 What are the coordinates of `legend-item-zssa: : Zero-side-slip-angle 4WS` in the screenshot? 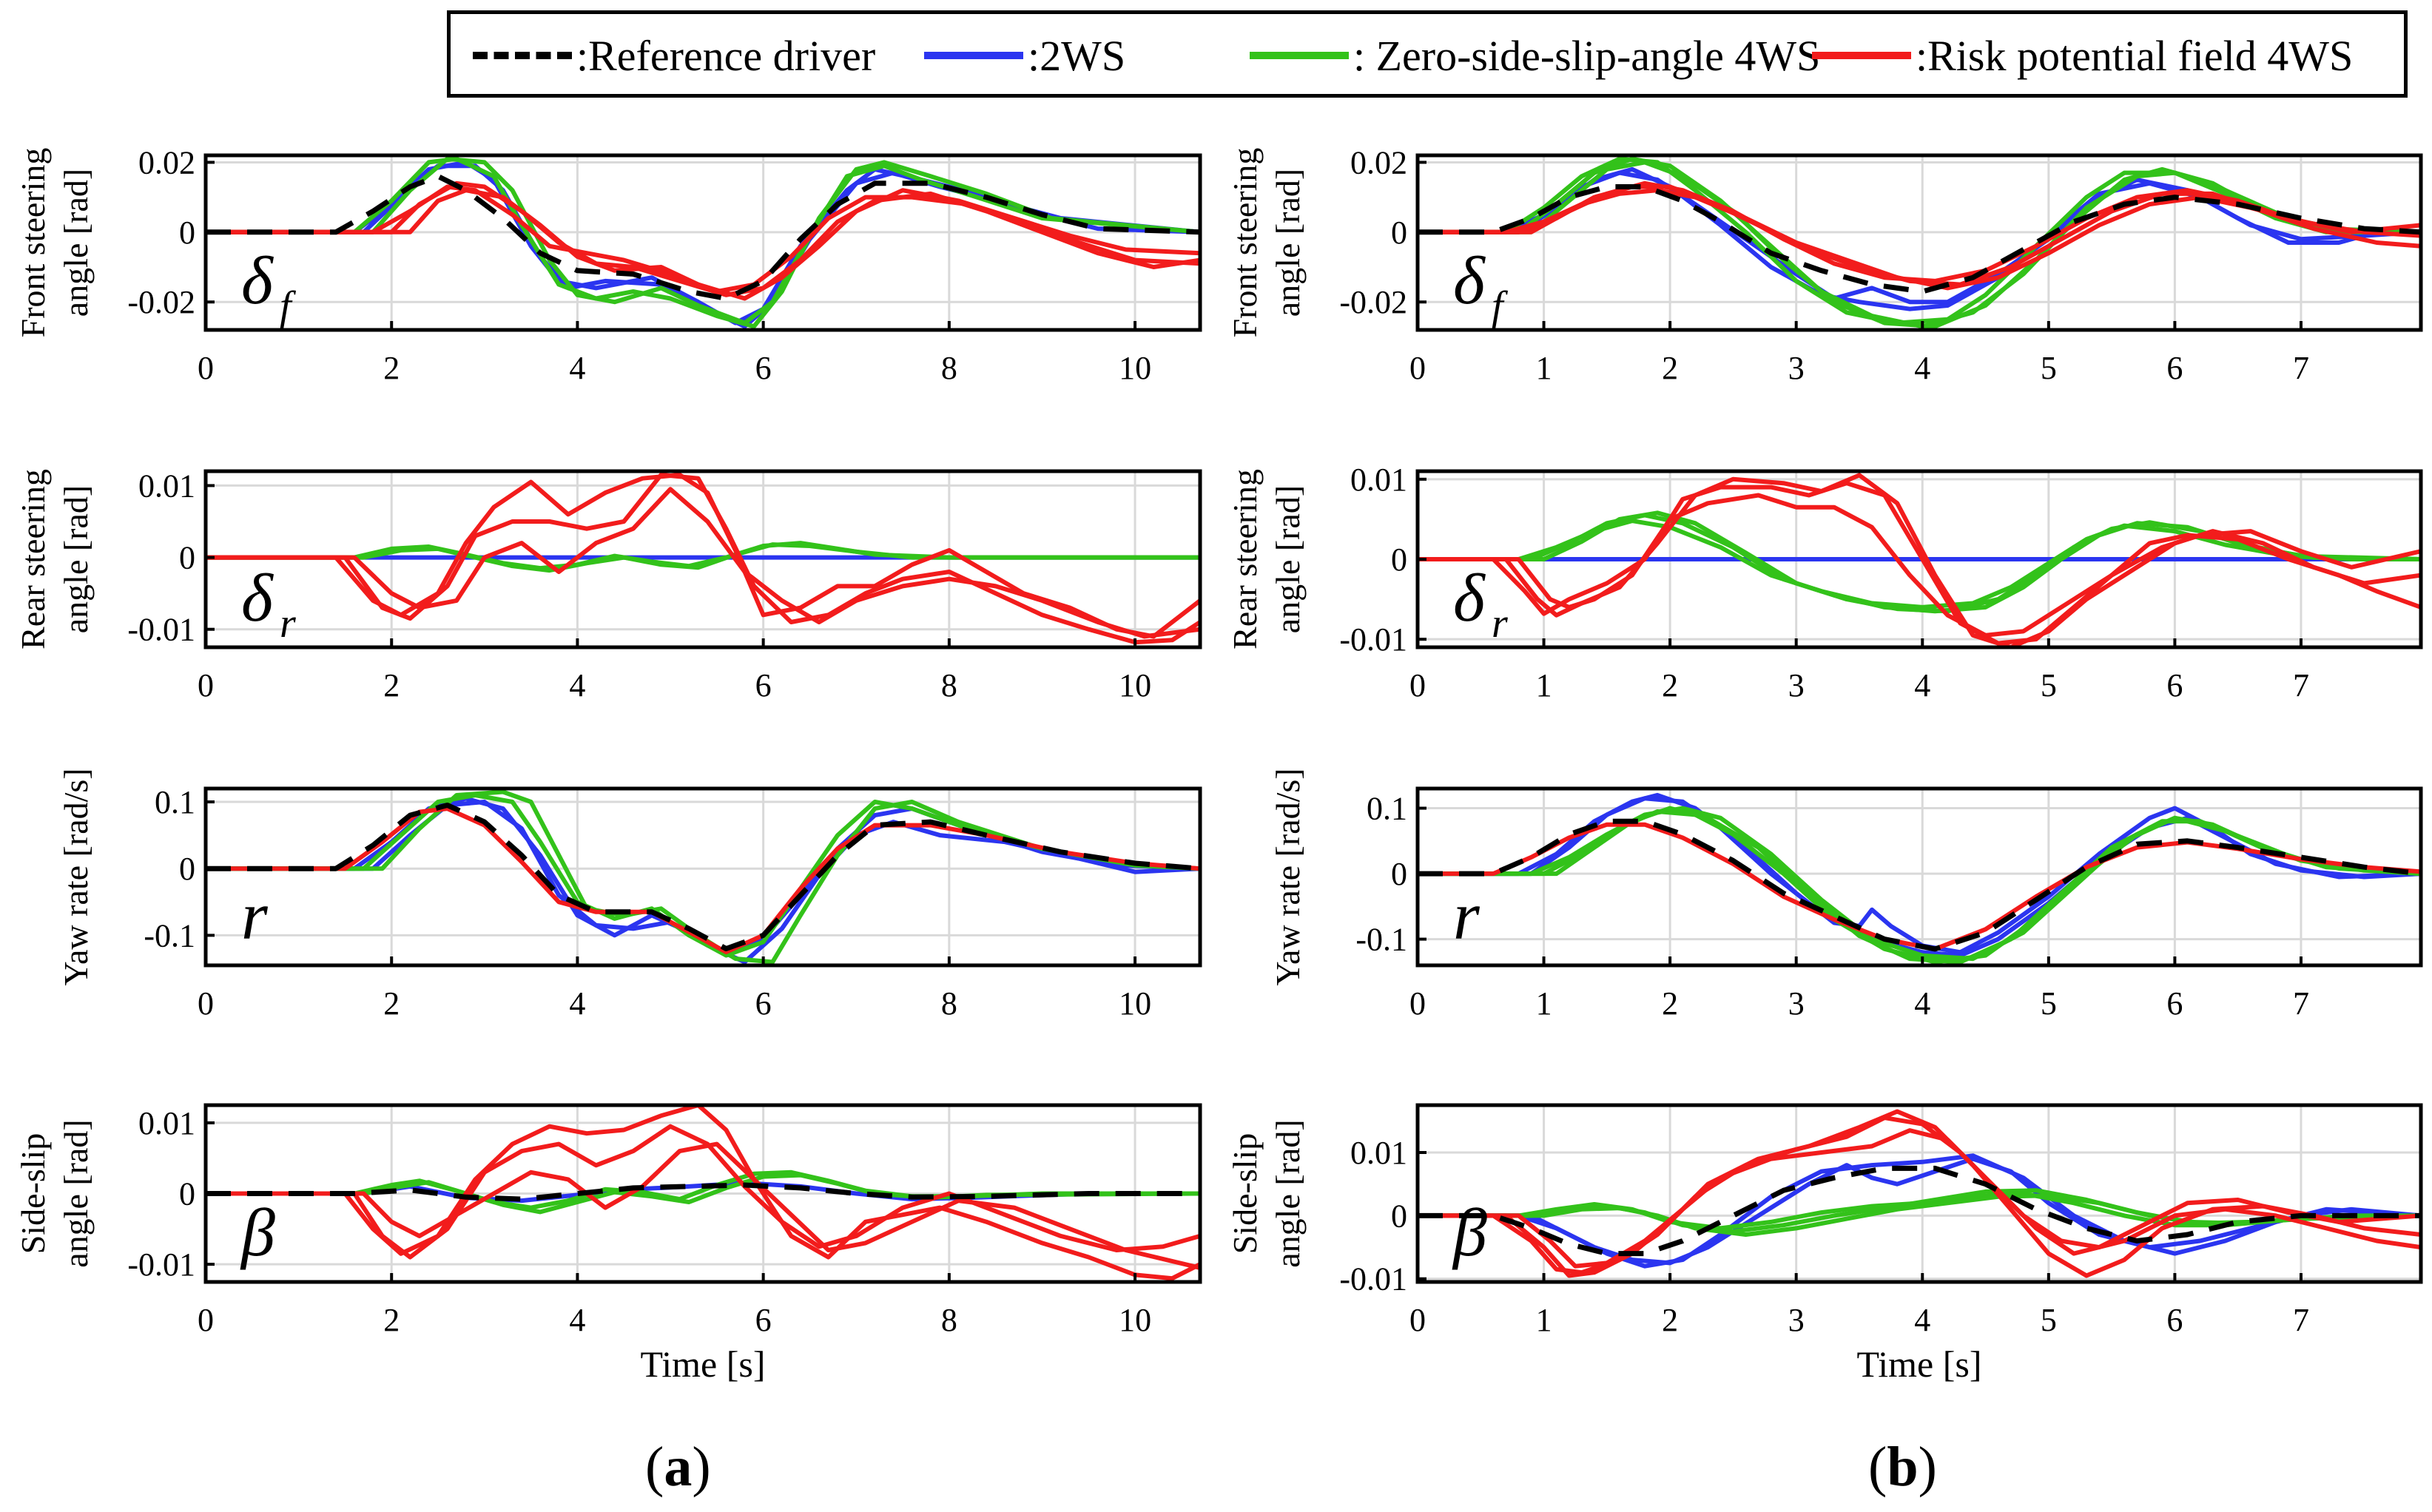 It's located at (1535, 55).